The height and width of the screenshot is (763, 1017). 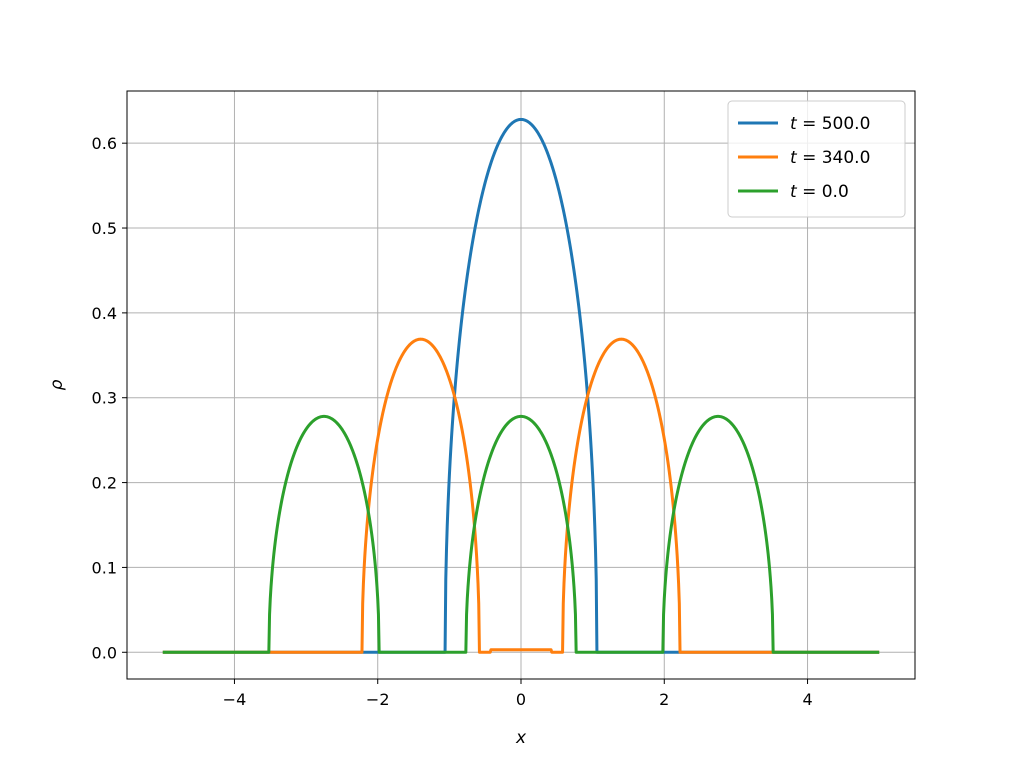 I want to click on y-tick-label: 0.4, so click(x=104, y=313).